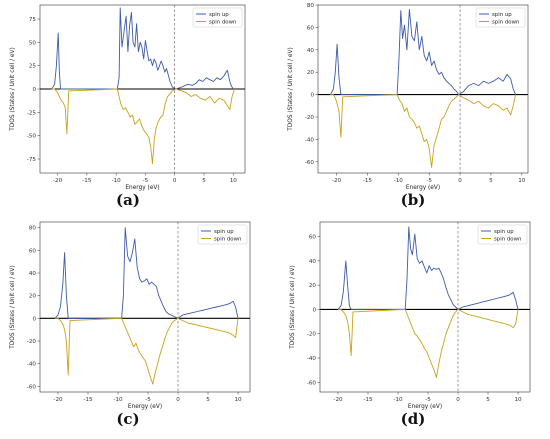 This screenshot has width=550, height=439. What do you see at coordinates (127, 419) in the screenshot?
I see `panel-label: (c)` at bounding box center [127, 419].